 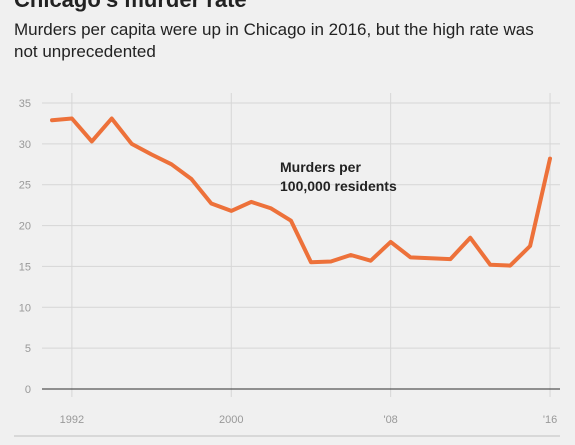 I want to click on y-tick-label: 30, so click(x=25, y=145).